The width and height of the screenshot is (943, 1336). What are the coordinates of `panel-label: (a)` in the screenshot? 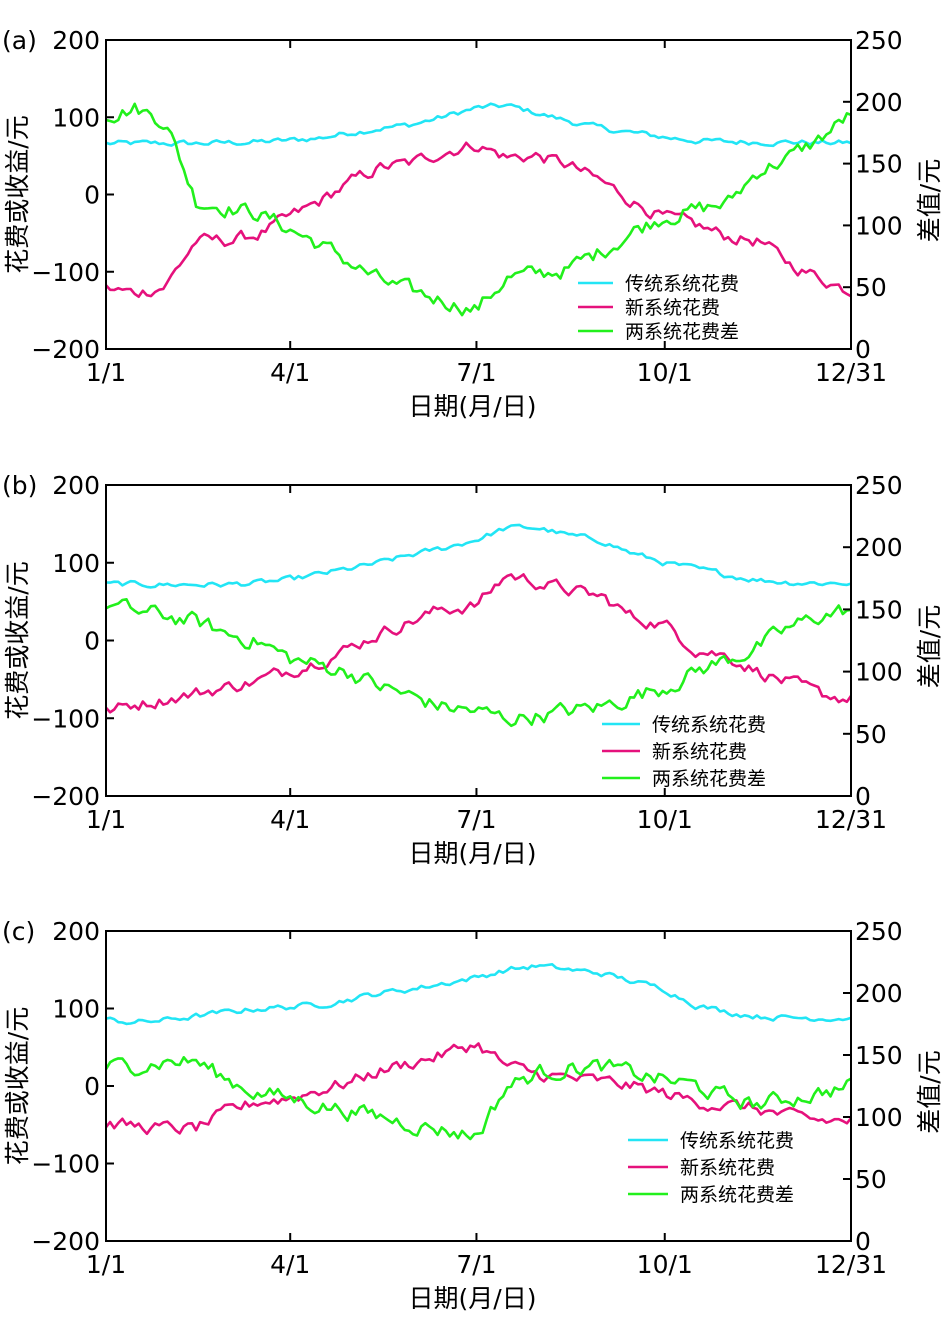 It's located at (19, 40).